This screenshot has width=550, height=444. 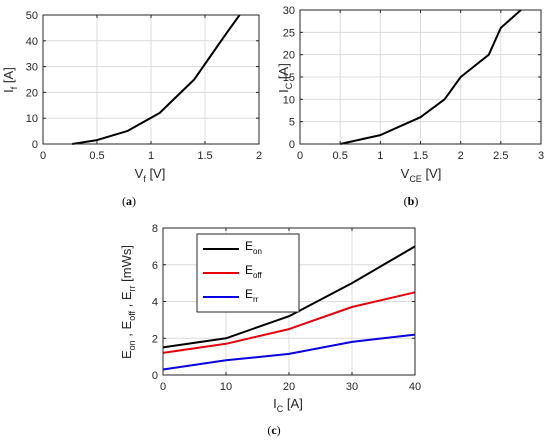 I want to click on x-tick-label: 30, so click(x=352, y=387).